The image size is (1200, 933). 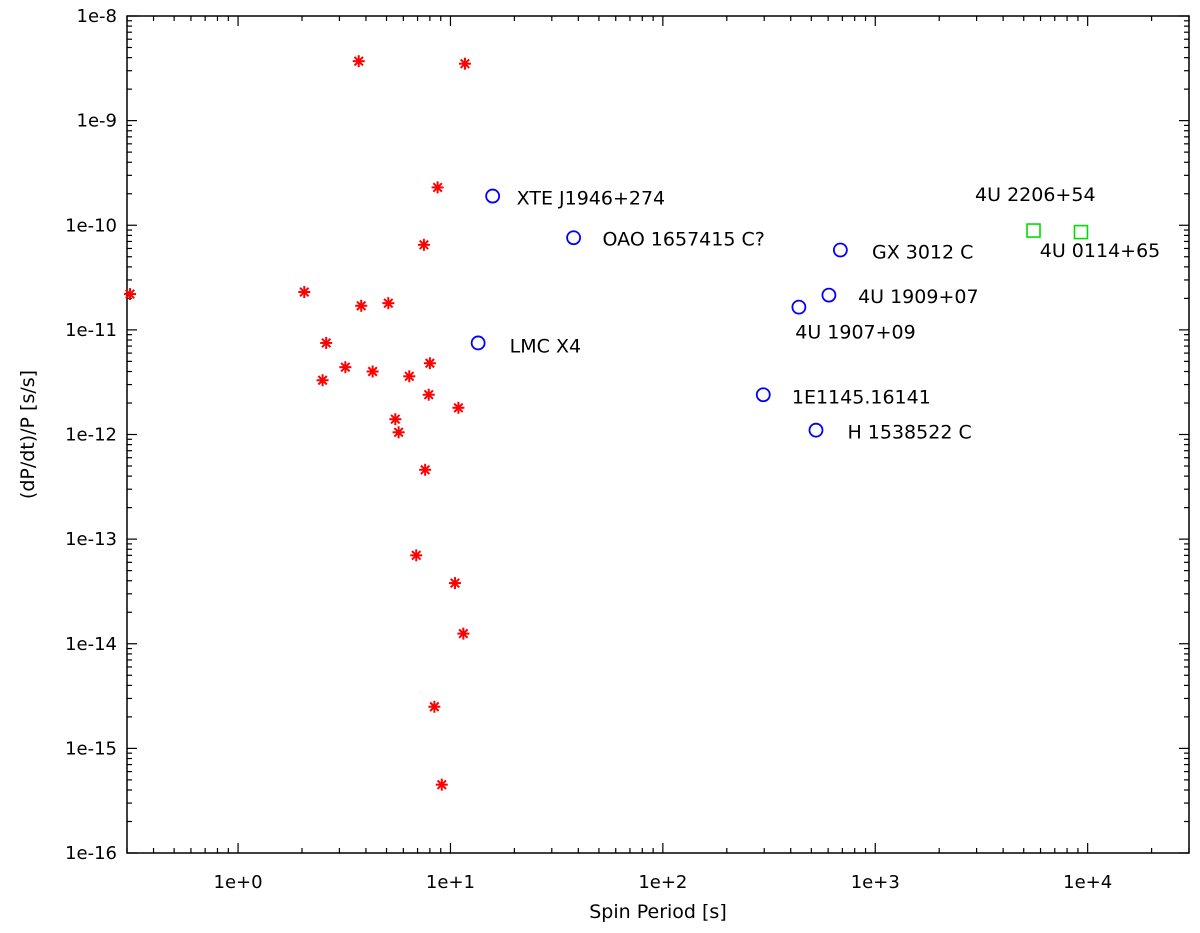 What do you see at coordinates (1035, 195) in the screenshot?
I see `point-label: 4U 2206+54` at bounding box center [1035, 195].